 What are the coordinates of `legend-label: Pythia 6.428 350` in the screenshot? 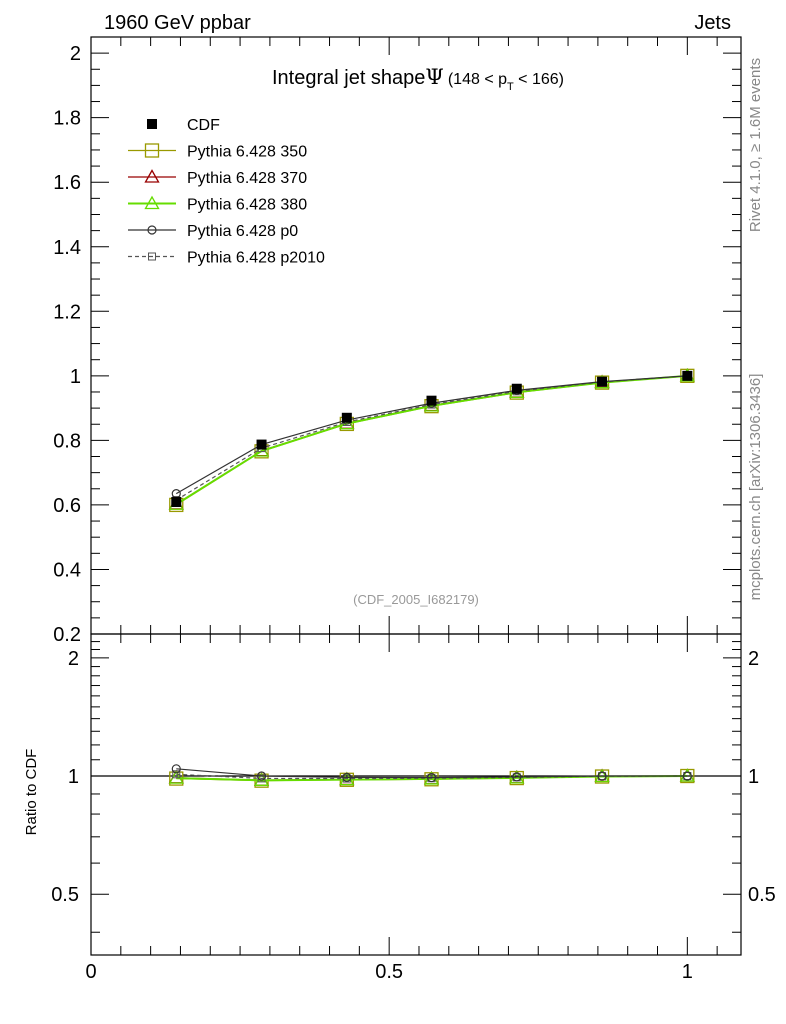 It's located at (247, 152).